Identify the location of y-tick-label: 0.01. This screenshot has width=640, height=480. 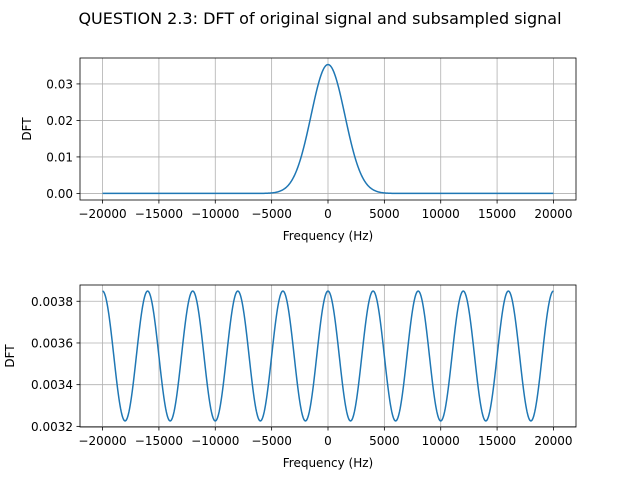
(59, 157).